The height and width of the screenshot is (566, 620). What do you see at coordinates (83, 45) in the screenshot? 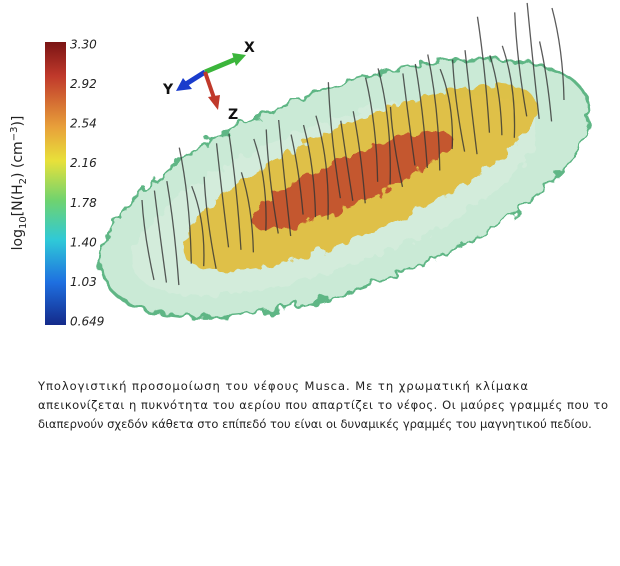
I see `colorbar-tick-label: 3.30` at bounding box center [83, 45].